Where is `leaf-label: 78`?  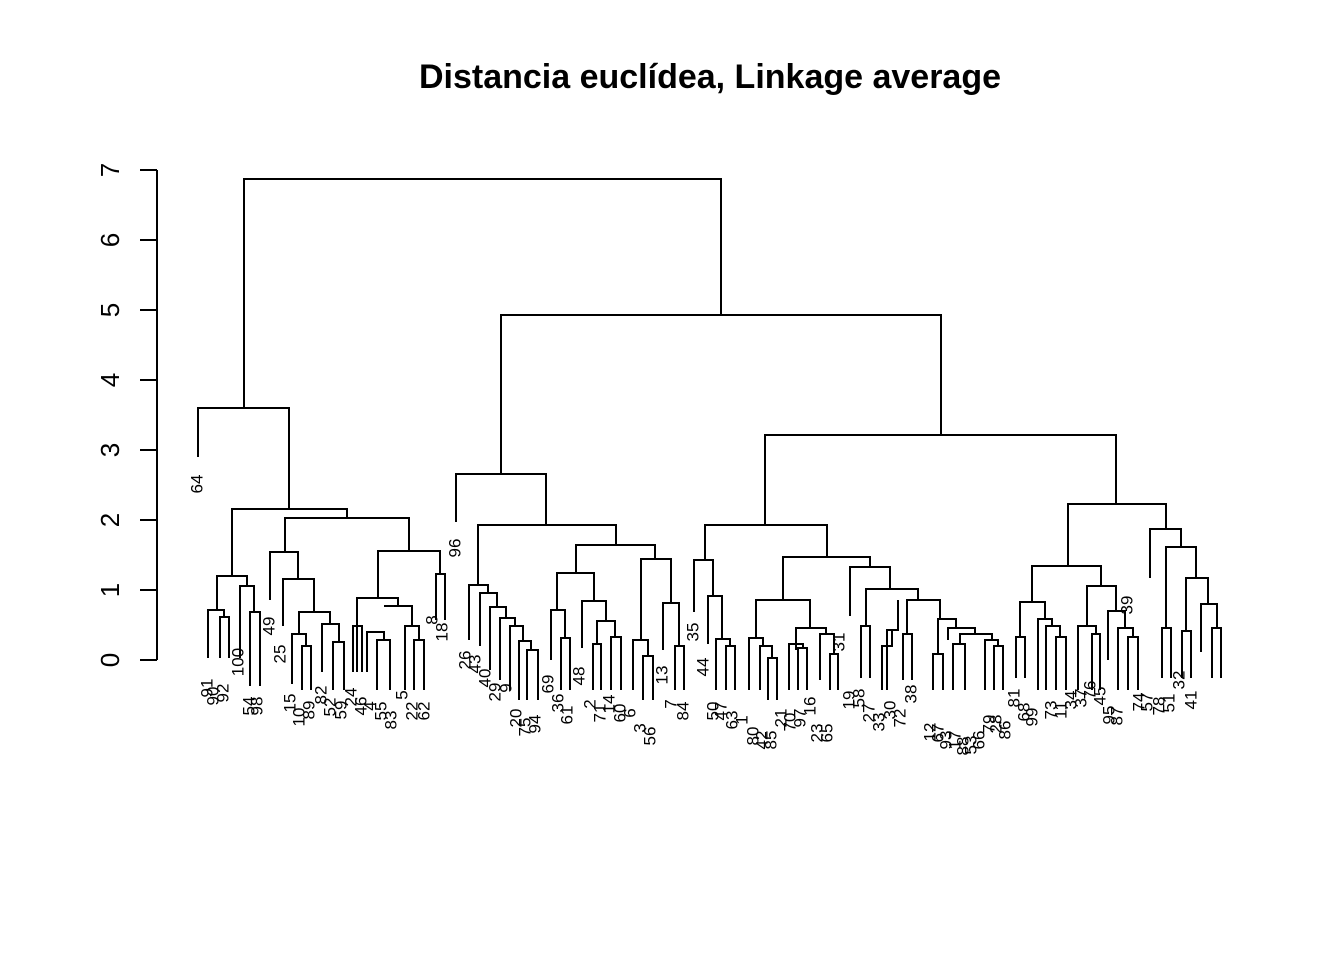 leaf-label: 78 is located at coordinates (1158, 706).